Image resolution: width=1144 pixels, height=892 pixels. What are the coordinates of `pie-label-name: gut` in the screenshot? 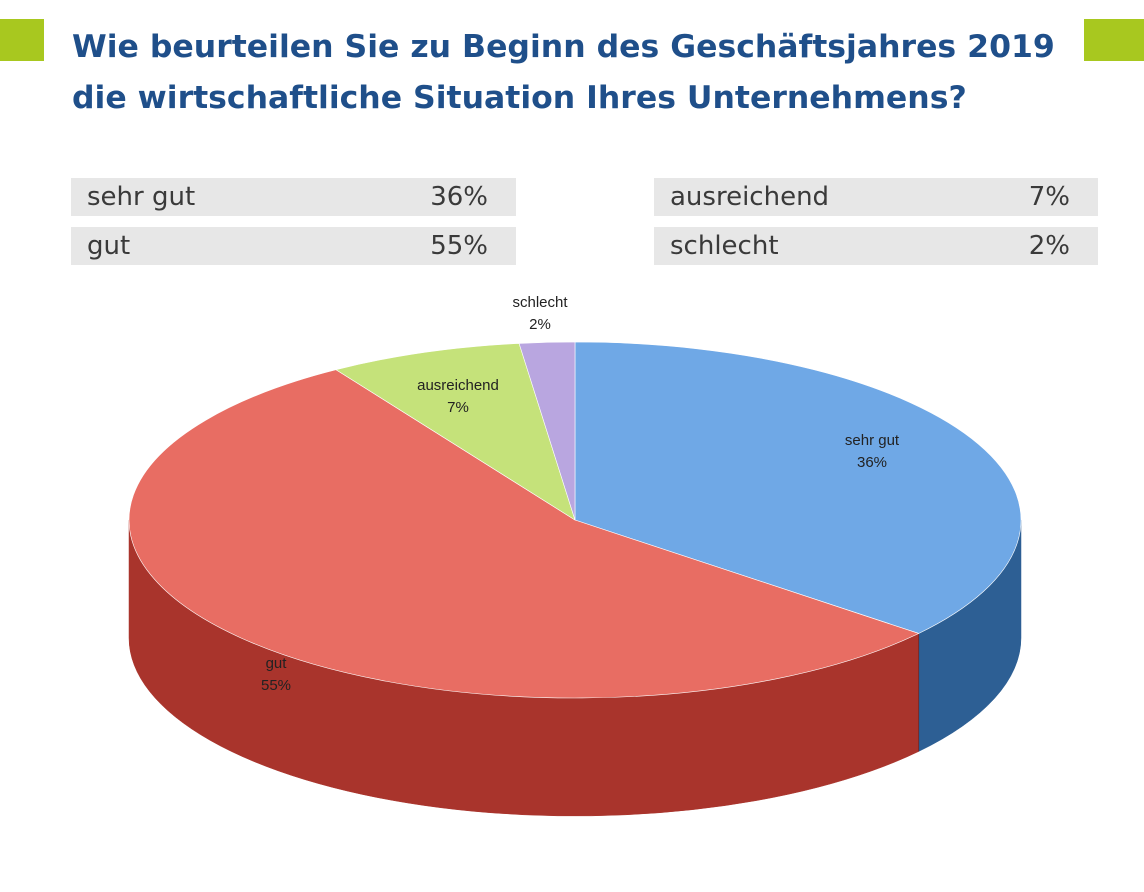 It's located at (277, 663).